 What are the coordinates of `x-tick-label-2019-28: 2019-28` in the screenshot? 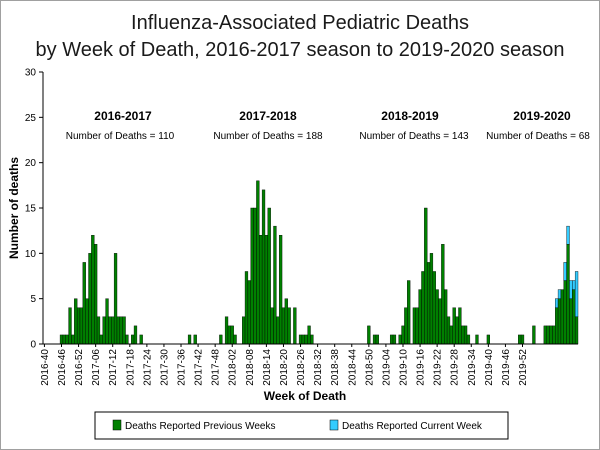 It's located at (455, 367).